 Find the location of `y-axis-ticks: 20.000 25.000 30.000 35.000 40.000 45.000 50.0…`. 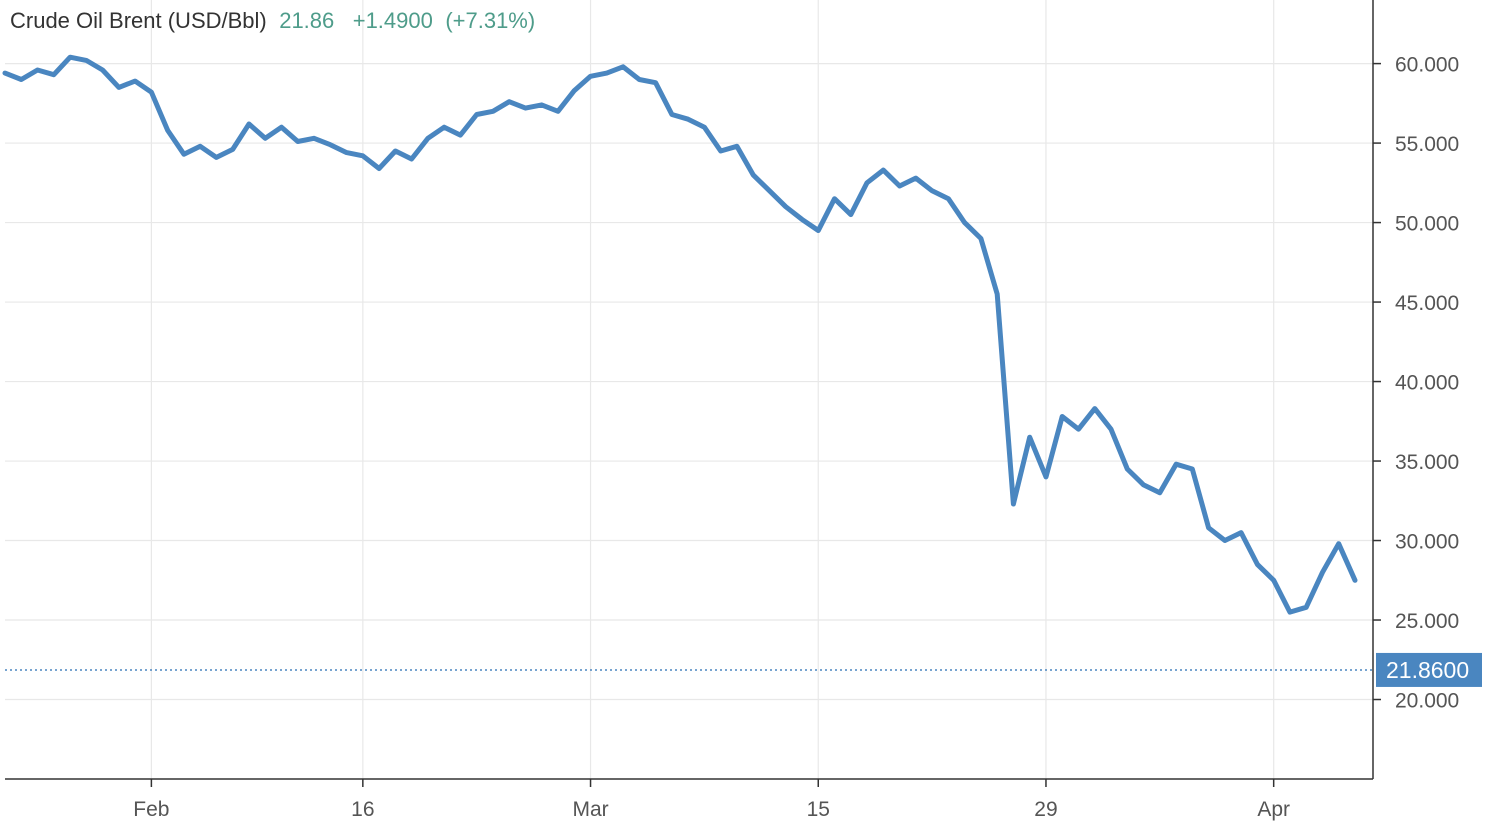

y-axis-ticks: 20.000 25.000 30.000 35.000 40.000 45.000 50.0… is located at coordinates (1416, 383).